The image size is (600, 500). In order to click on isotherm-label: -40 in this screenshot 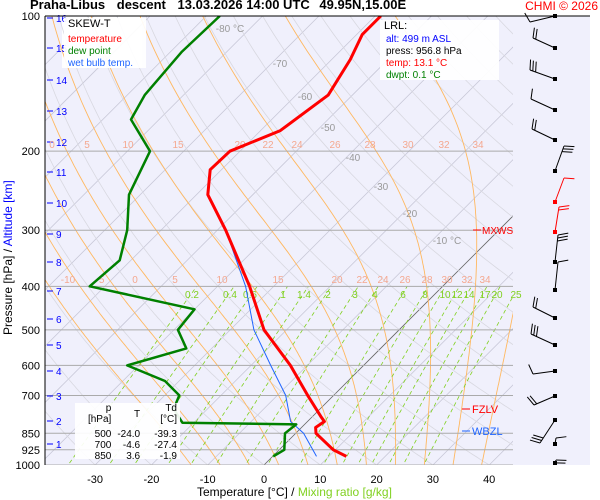, I will do `click(353, 158)`.